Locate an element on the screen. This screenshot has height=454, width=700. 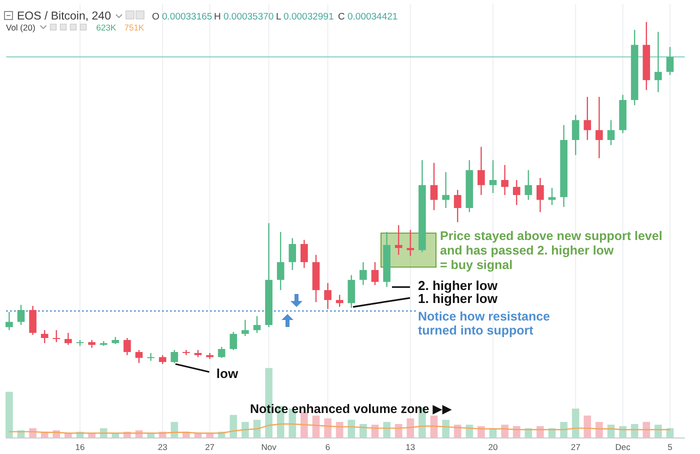
chart-title: EOS / Bitcoin, 240 is located at coordinates (64, 16).